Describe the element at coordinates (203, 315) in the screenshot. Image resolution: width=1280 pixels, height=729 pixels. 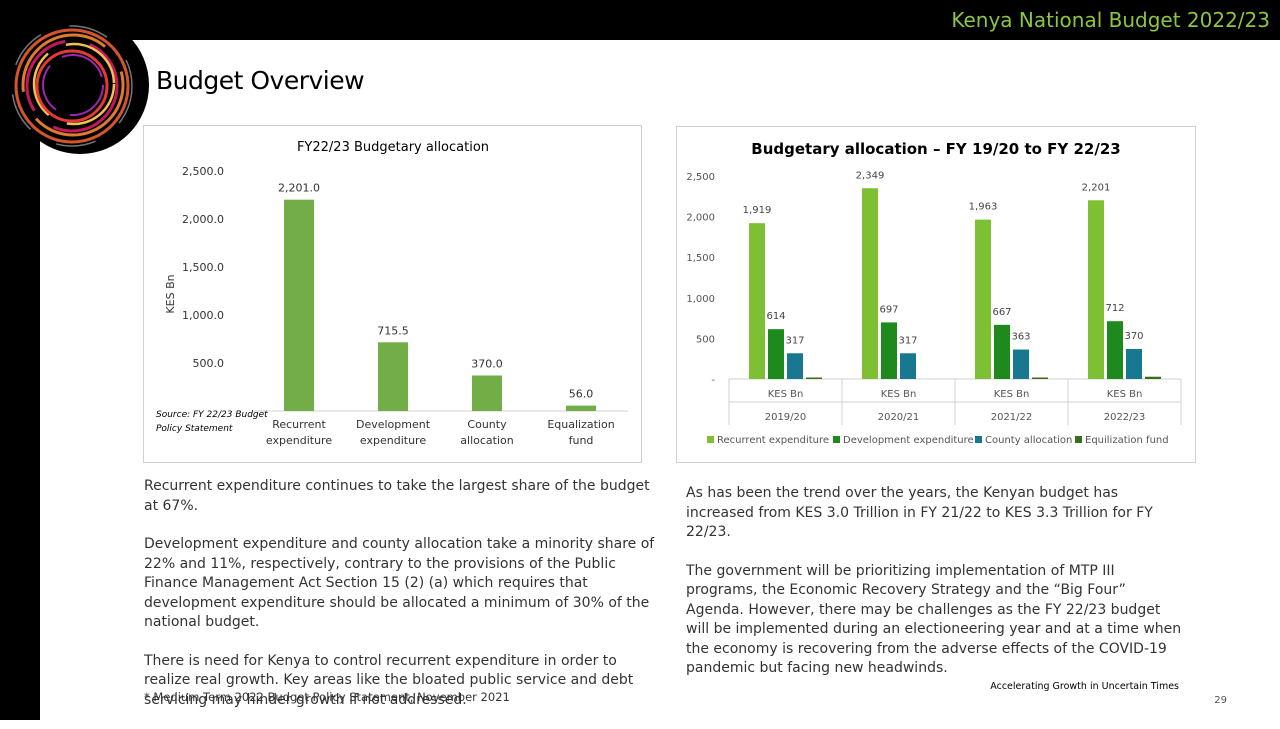
I see `y-tick-label: 1,000.0` at that location.